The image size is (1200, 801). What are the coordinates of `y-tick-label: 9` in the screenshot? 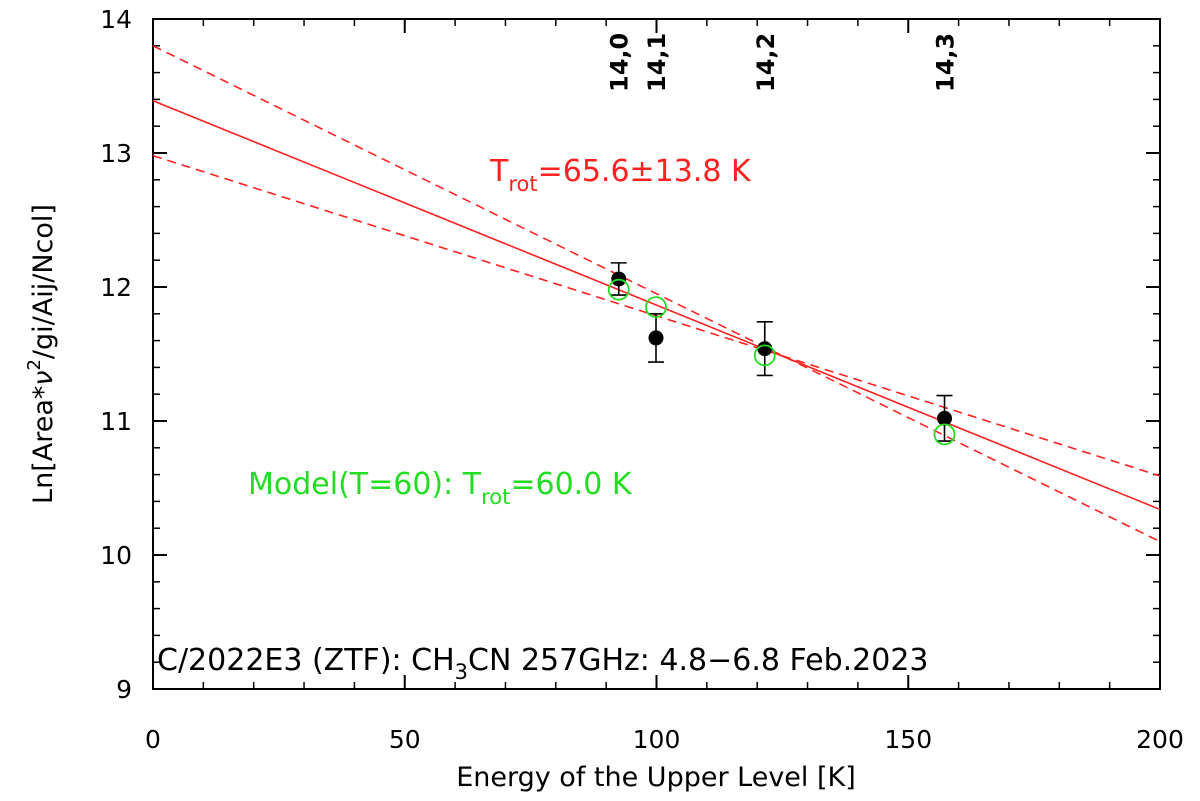 It's located at (124, 689).